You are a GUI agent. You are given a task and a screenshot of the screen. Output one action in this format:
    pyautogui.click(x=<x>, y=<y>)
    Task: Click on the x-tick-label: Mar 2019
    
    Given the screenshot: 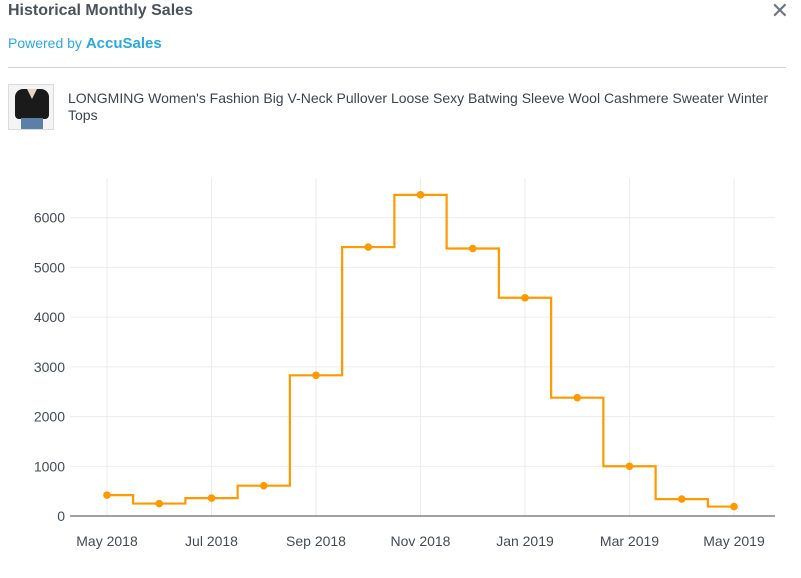 What is the action you would take?
    pyautogui.click(x=629, y=541)
    